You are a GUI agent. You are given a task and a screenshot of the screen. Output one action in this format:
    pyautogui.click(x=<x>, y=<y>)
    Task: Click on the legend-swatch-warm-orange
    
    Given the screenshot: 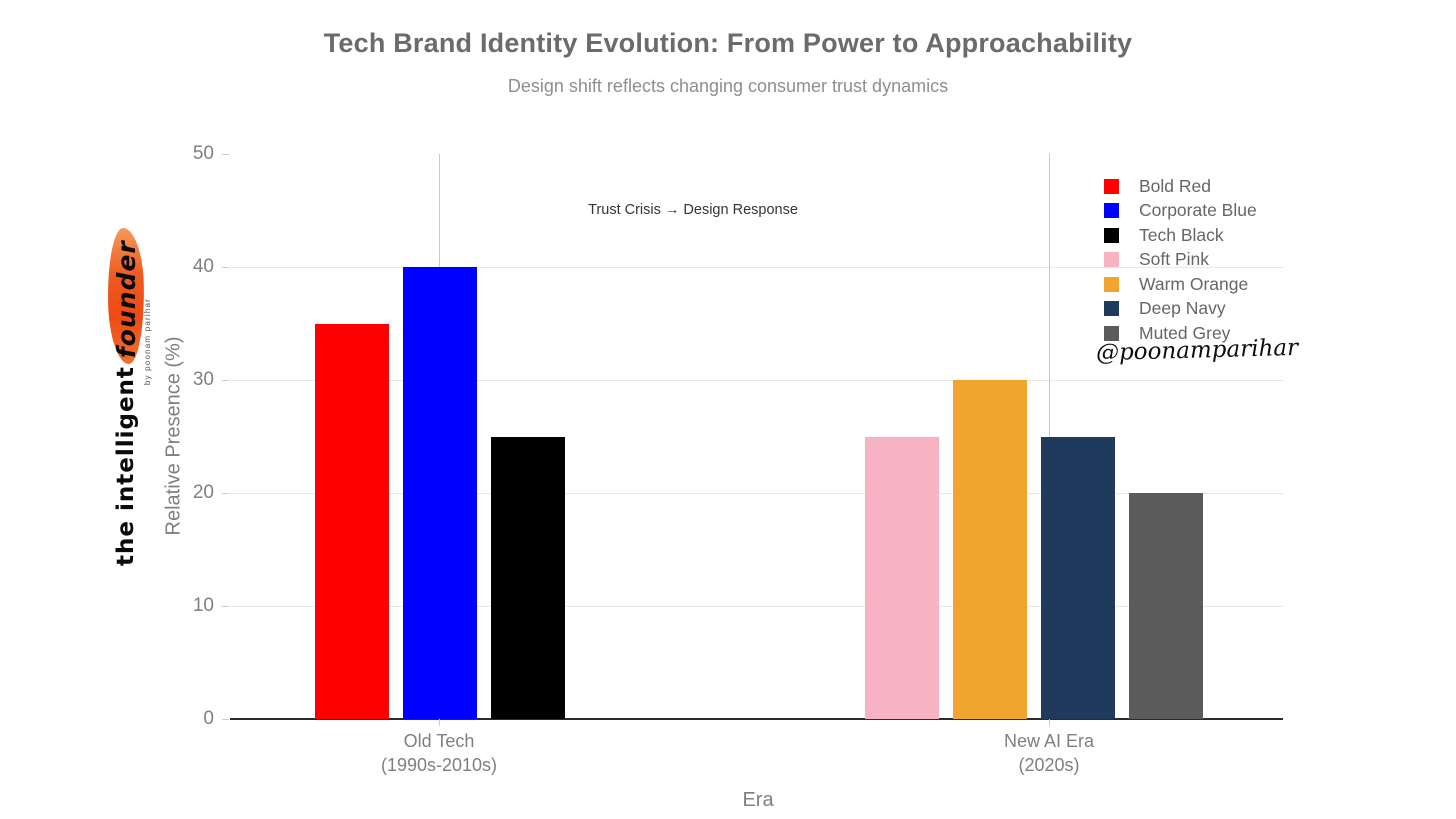 What is the action you would take?
    pyautogui.click(x=1111, y=284)
    